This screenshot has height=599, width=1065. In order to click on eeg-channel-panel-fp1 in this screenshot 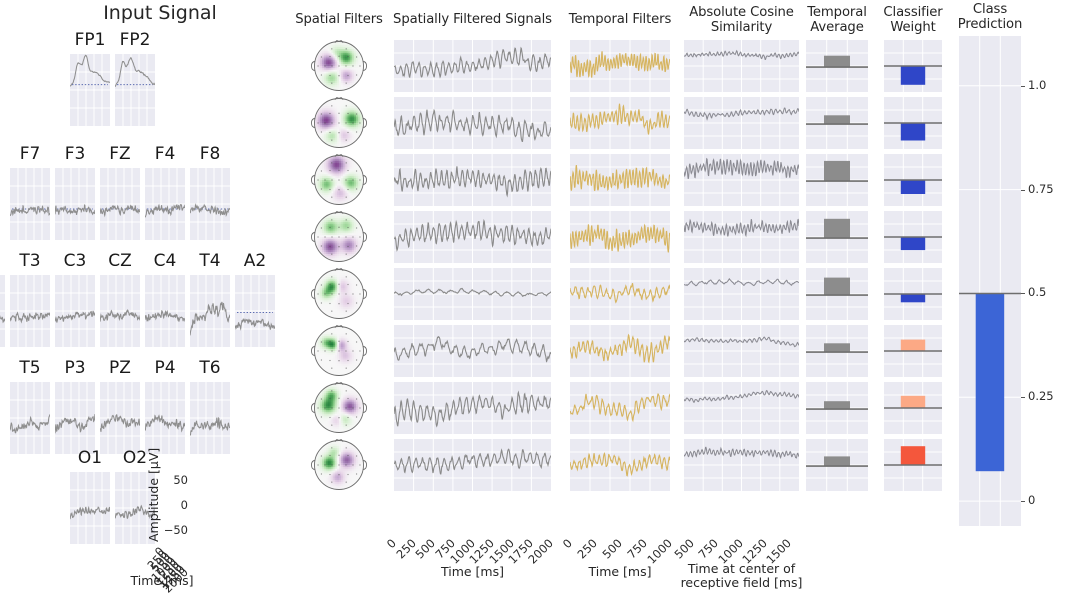, I will do `click(90, 90)`.